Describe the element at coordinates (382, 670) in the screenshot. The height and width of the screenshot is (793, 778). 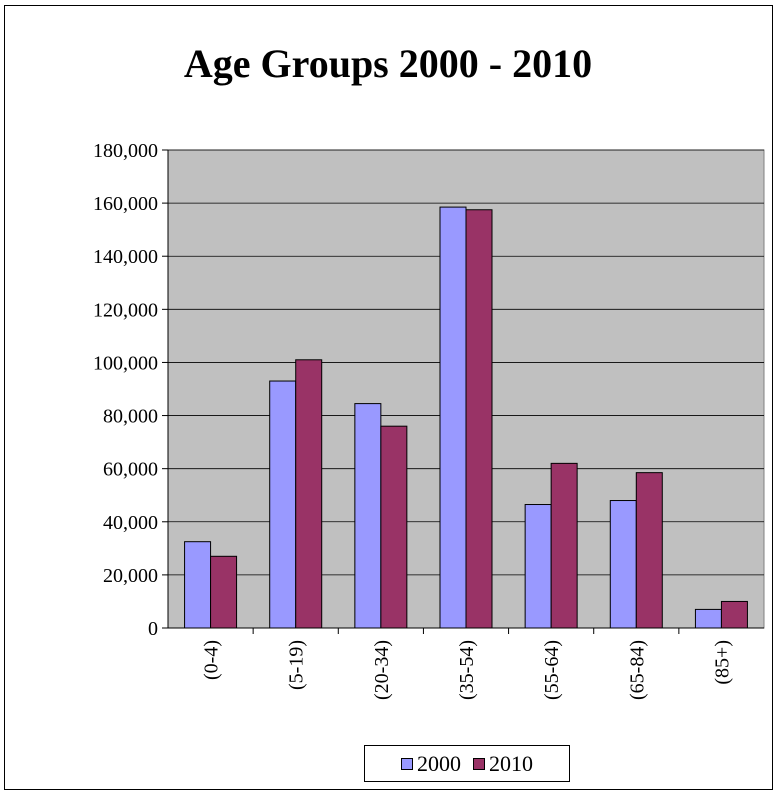
I see `x-tick-label: (20-34)` at that location.